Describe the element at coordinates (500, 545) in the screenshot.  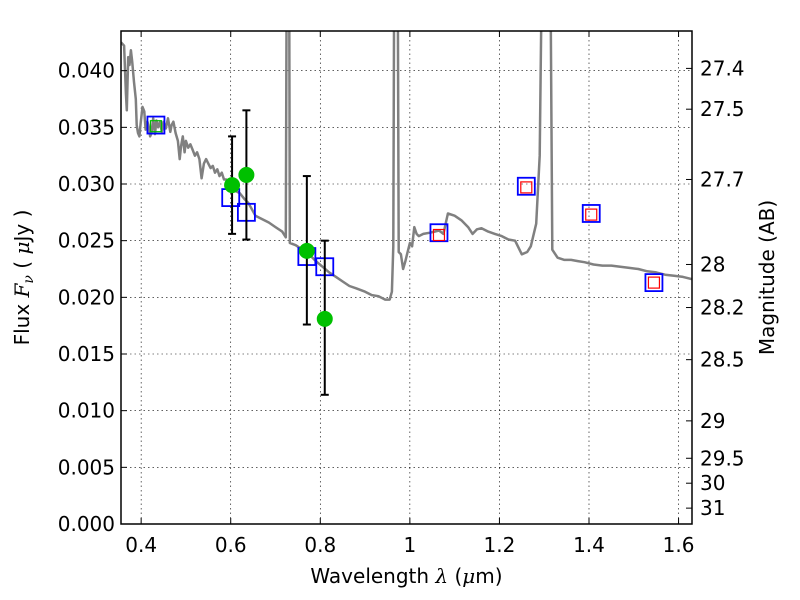
I see `x-tick-label: 1.2` at that location.